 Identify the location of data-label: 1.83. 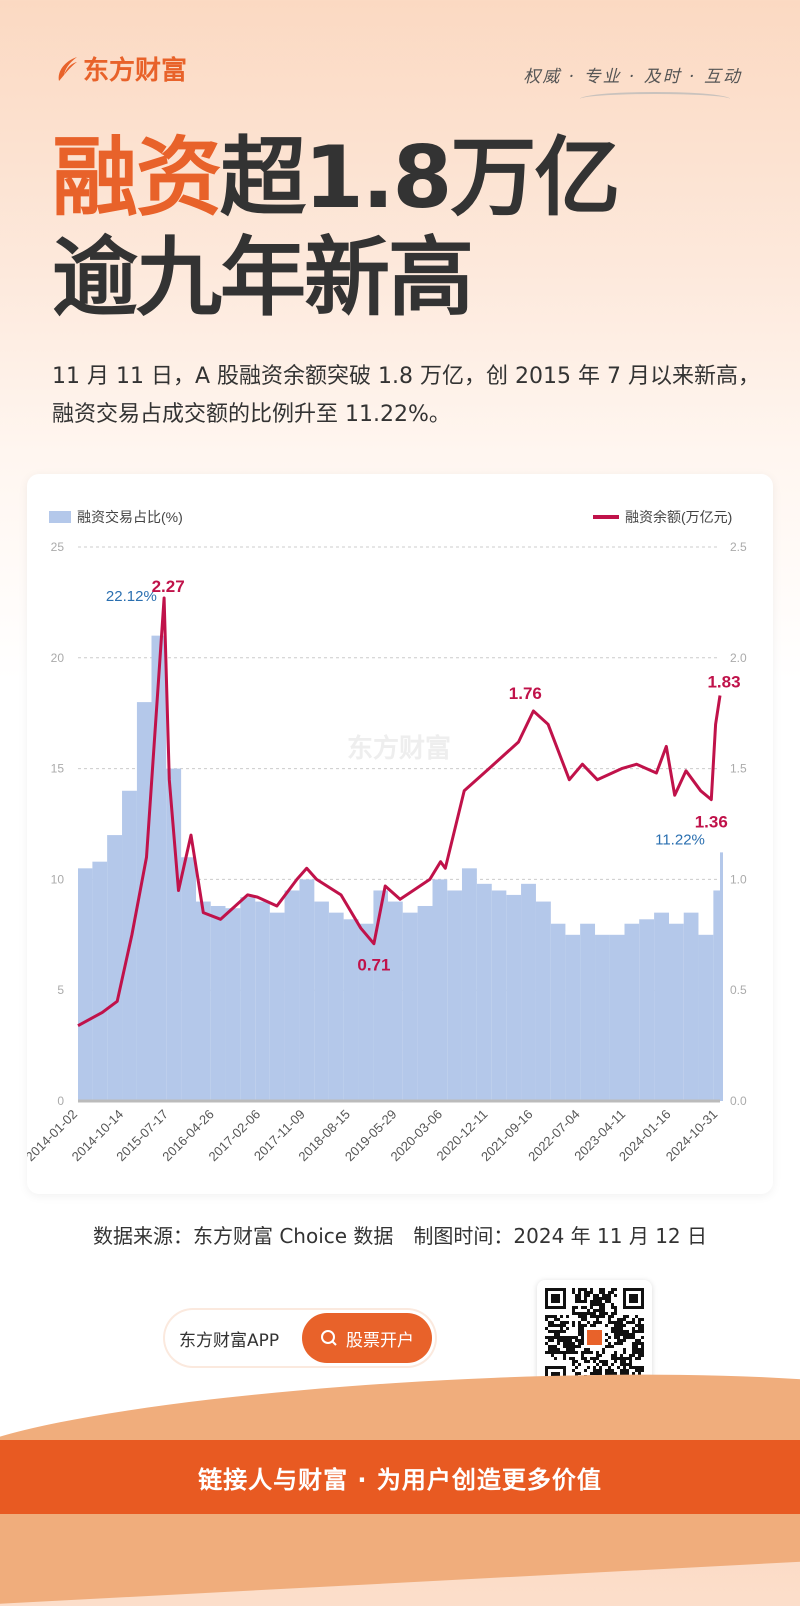
(723, 681).